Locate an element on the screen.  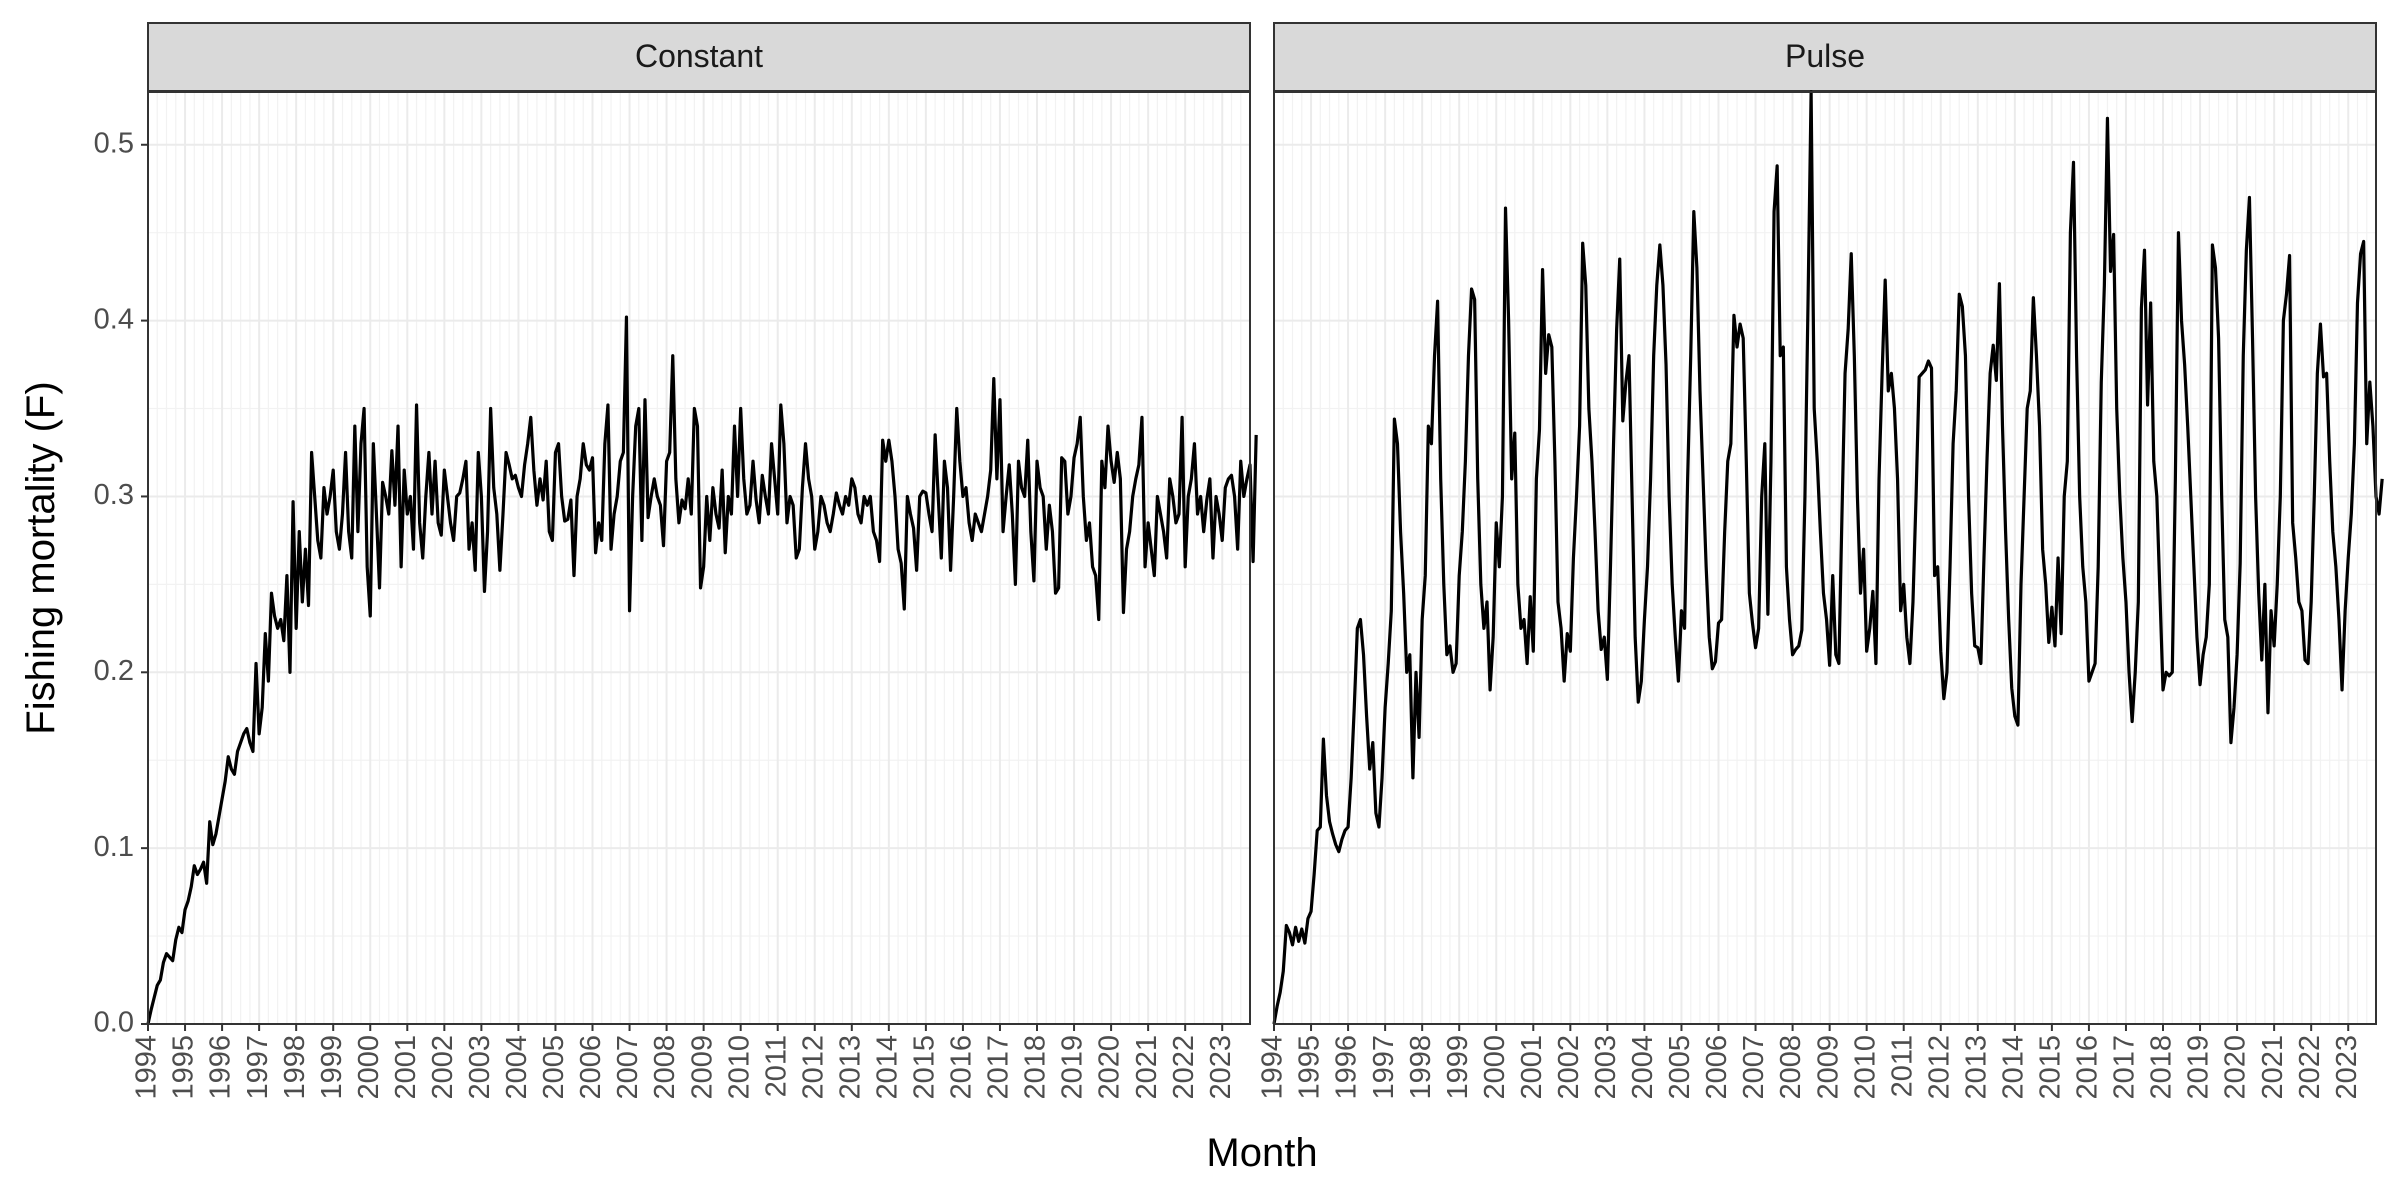
strip-pulse is located at coordinates (1825, 57).